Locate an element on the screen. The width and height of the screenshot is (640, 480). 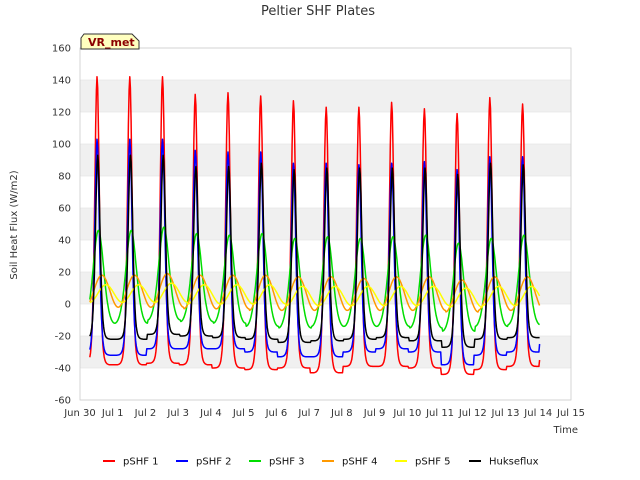
x-tick-label: Jul 5 is located at coordinates (243, 413).